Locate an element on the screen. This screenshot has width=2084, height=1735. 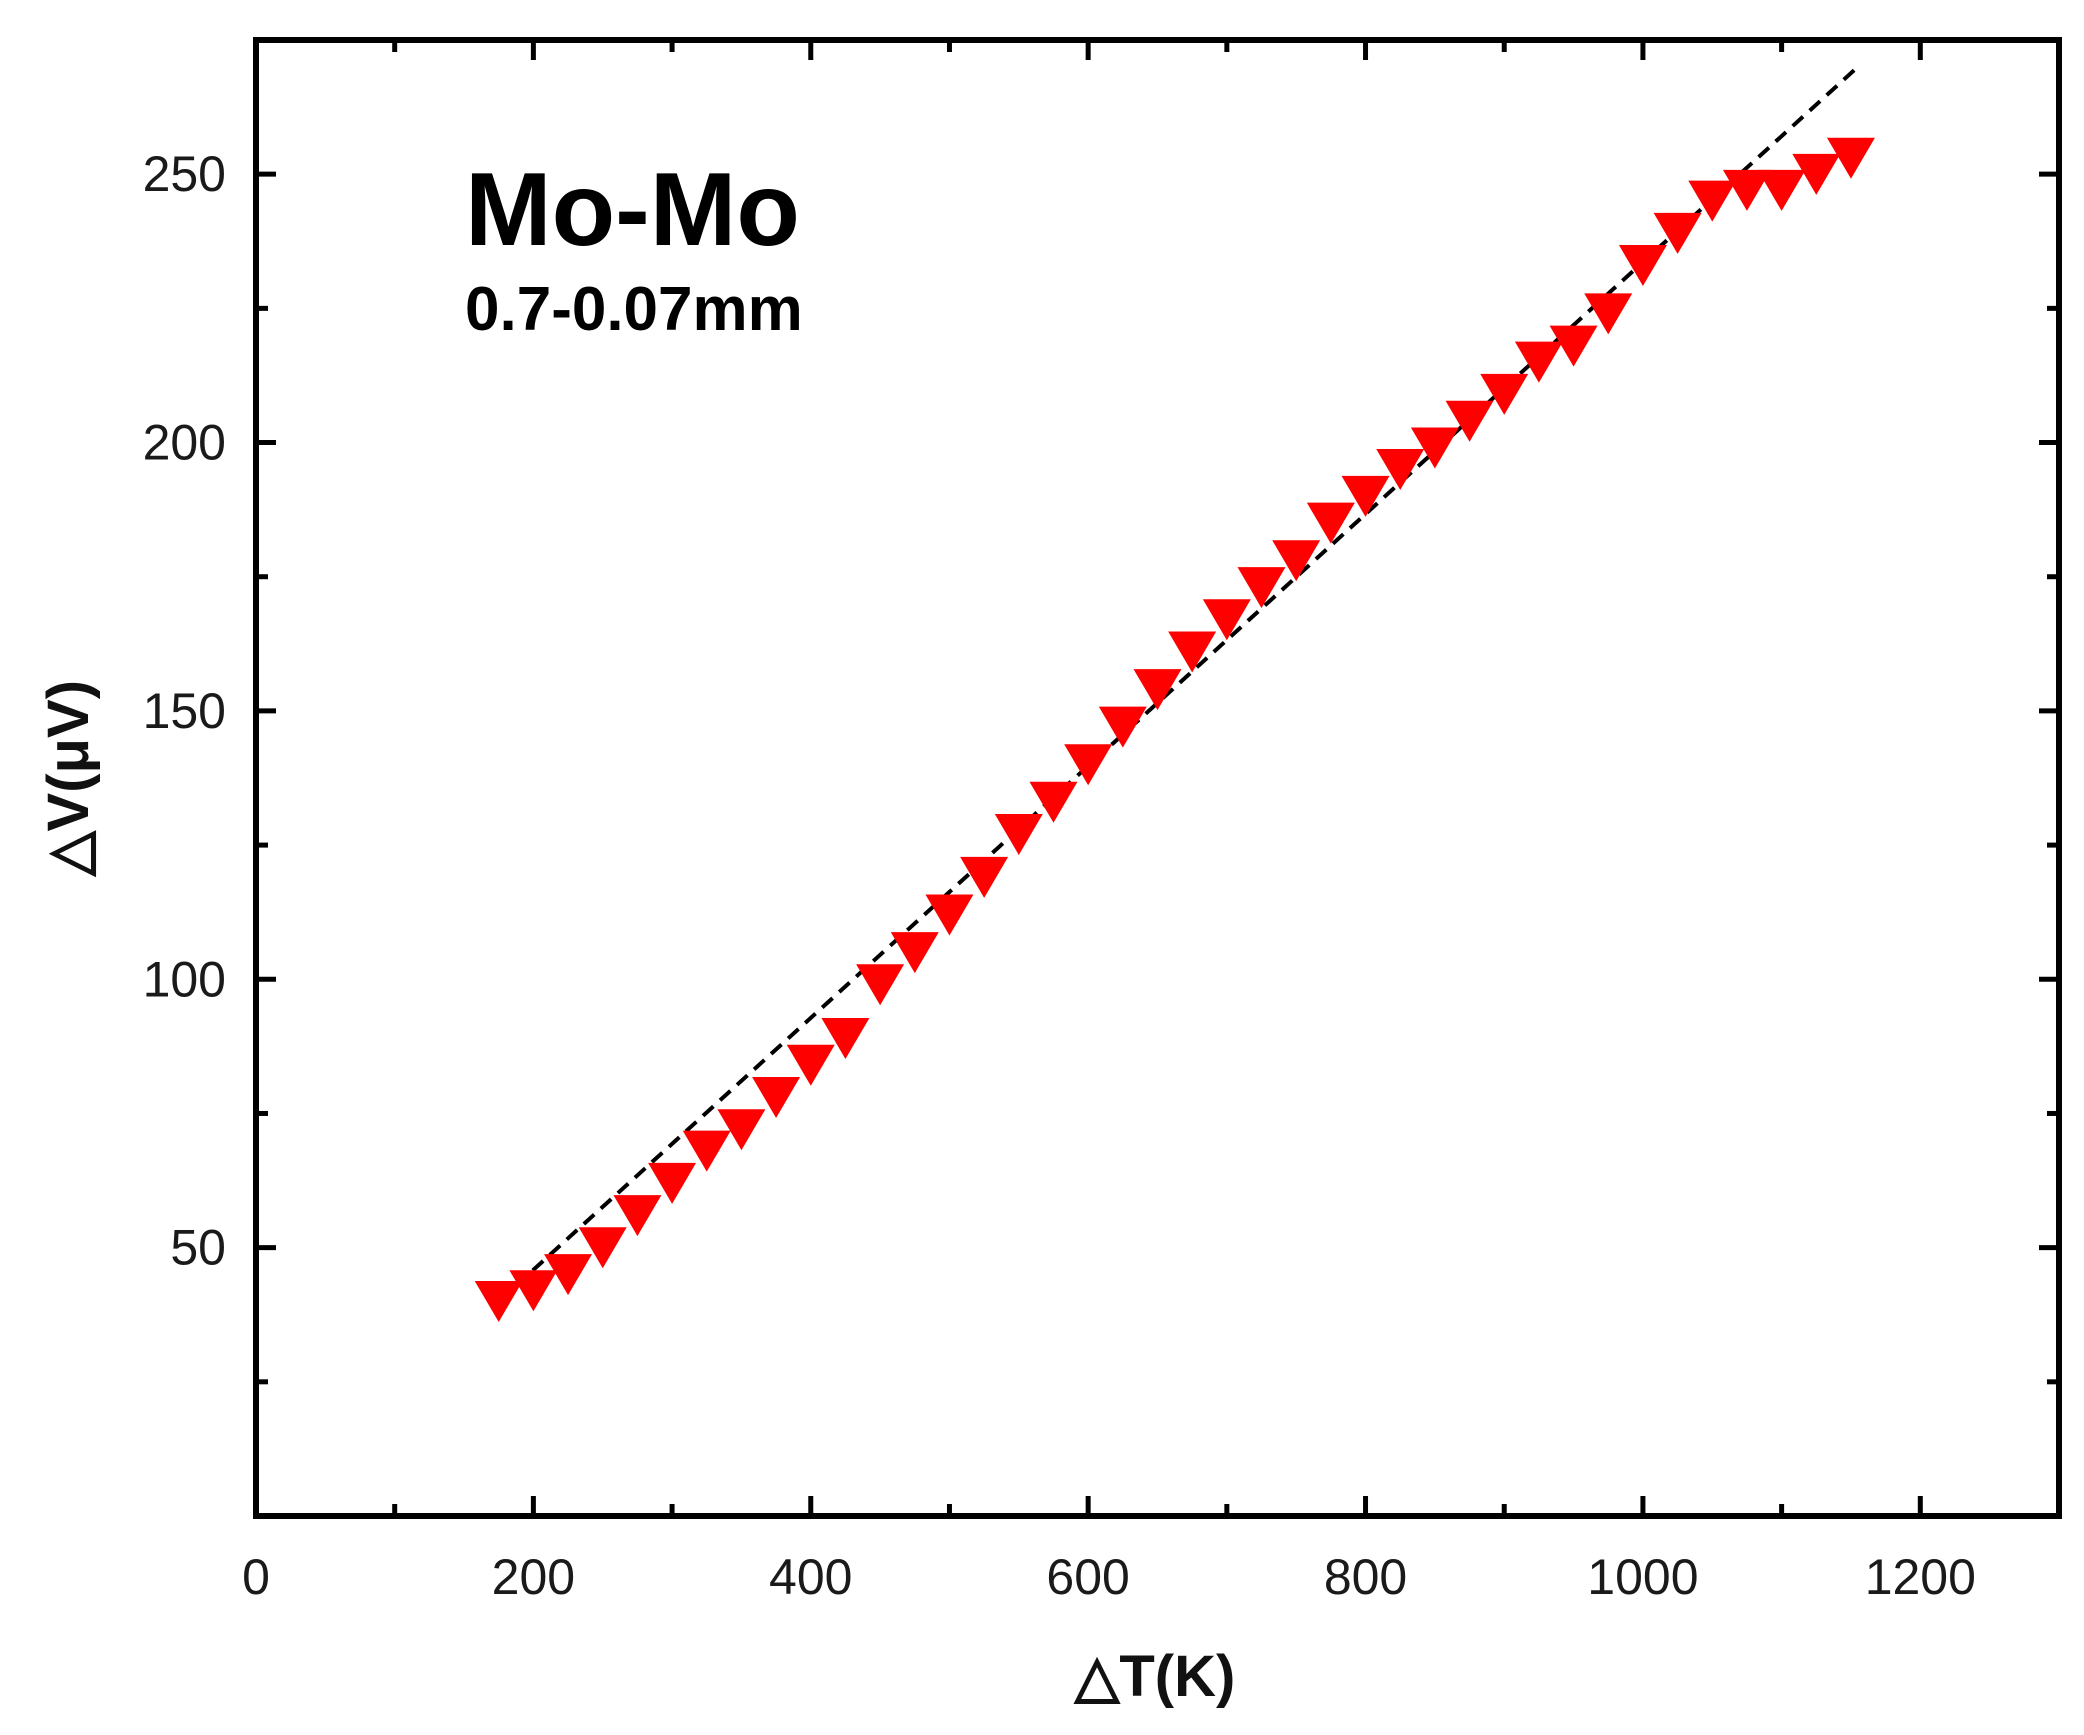
x-tick-label: 1200 is located at coordinates (1920, 1577).